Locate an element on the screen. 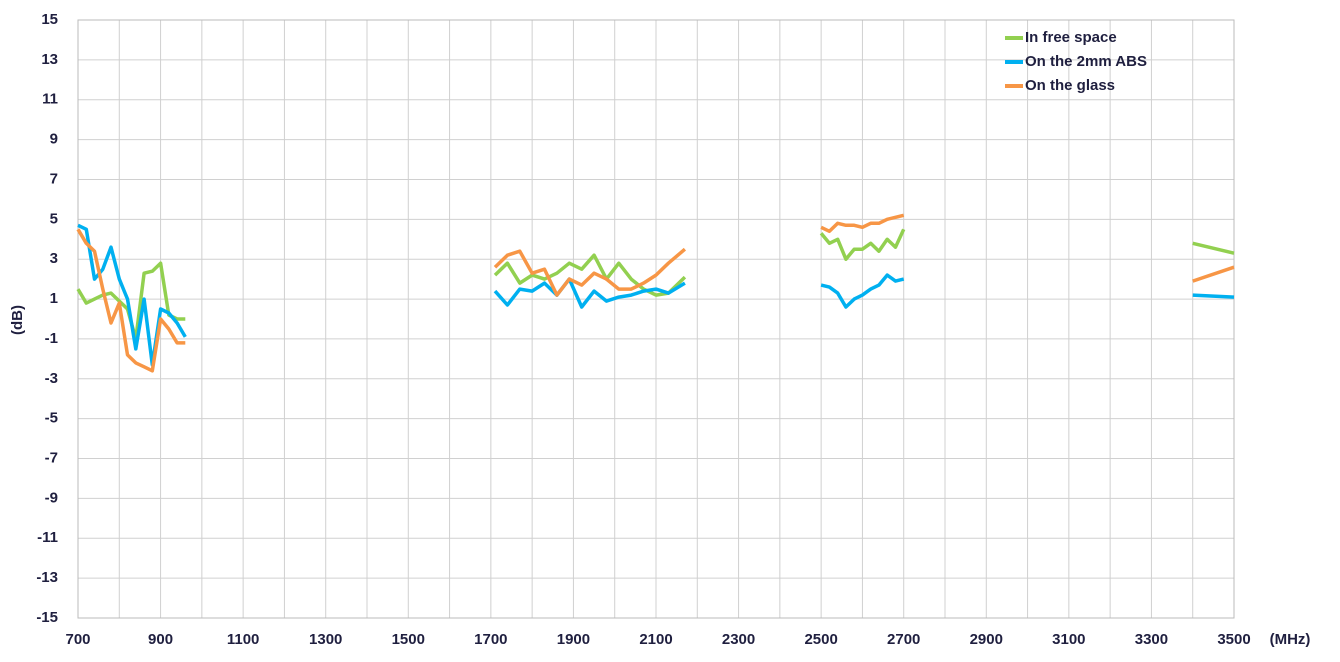  y-tick-label: 1 is located at coordinates (54, 298).